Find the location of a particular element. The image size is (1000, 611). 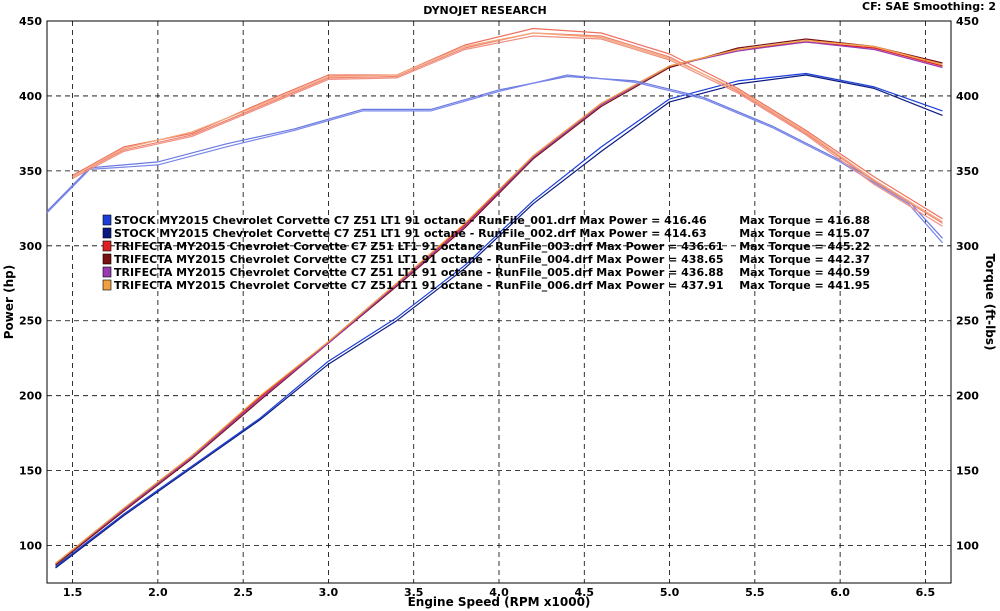

y2-axis-label: Torque (ft-lbs) is located at coordinates (990, 302).